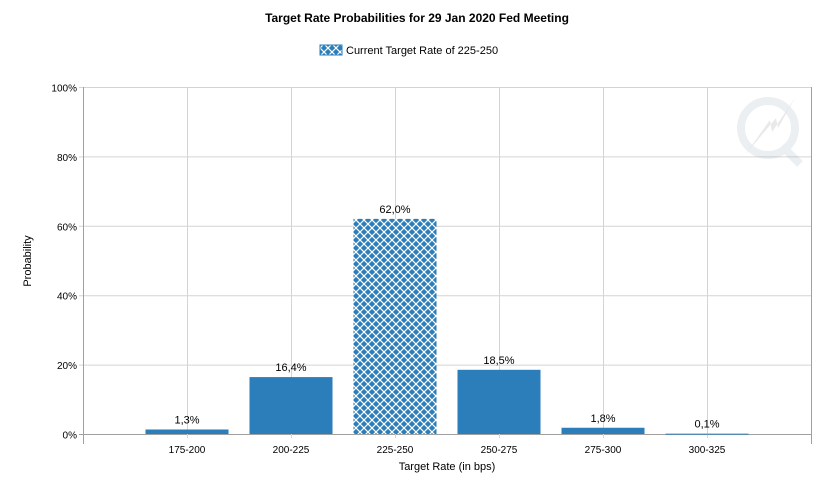 The image size is (834, 489). Describe the element at coordinates (706, 425) in the screenshot. I see `data-label: 0,1%` at that location.